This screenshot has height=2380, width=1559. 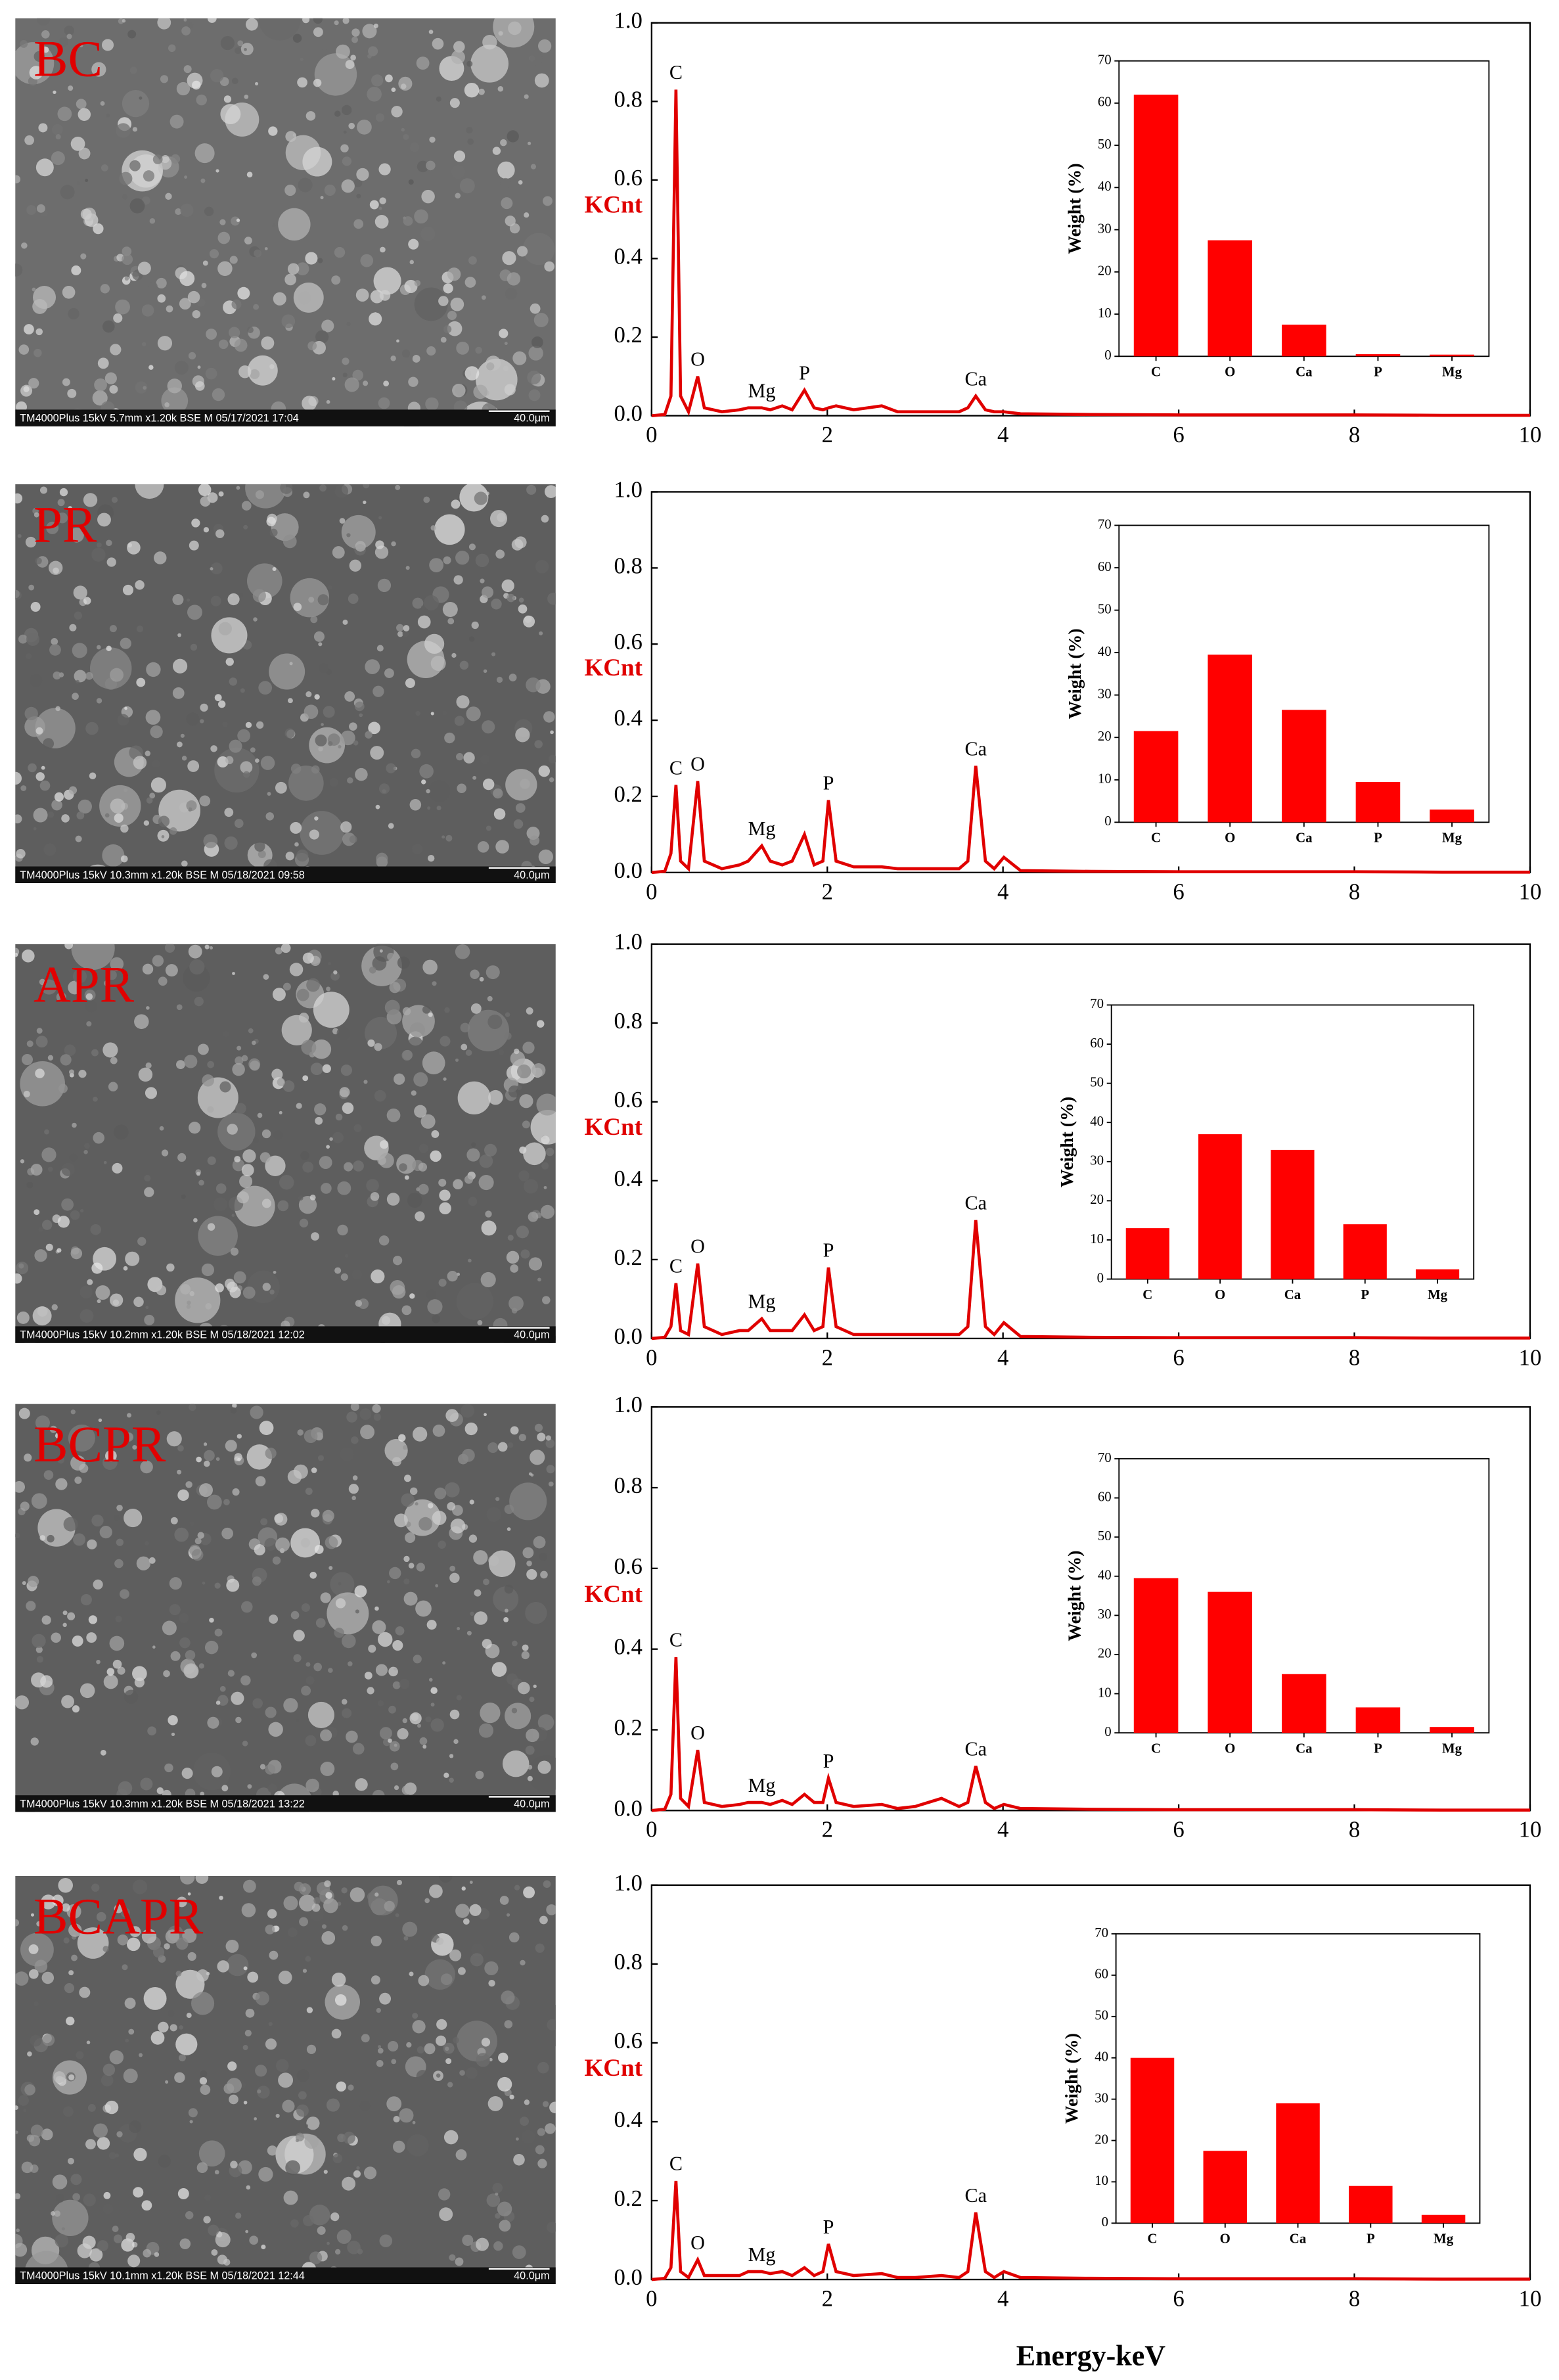 What do you see at coordinates (1444, 2239) in the screenshot?
I see `inset-x-tick-label: Mg` at bounding box center [1444, 2239].